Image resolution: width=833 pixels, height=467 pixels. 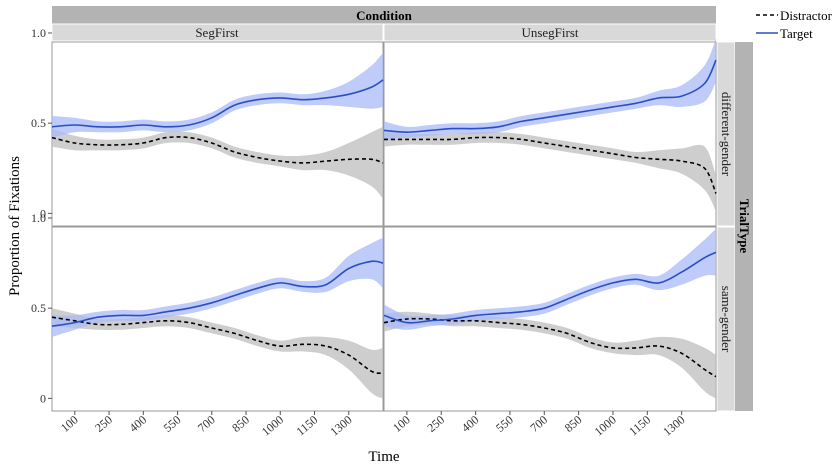 I want to click on distractor-ci-band-segfirst-different-gender, so click(x=217, y=162).